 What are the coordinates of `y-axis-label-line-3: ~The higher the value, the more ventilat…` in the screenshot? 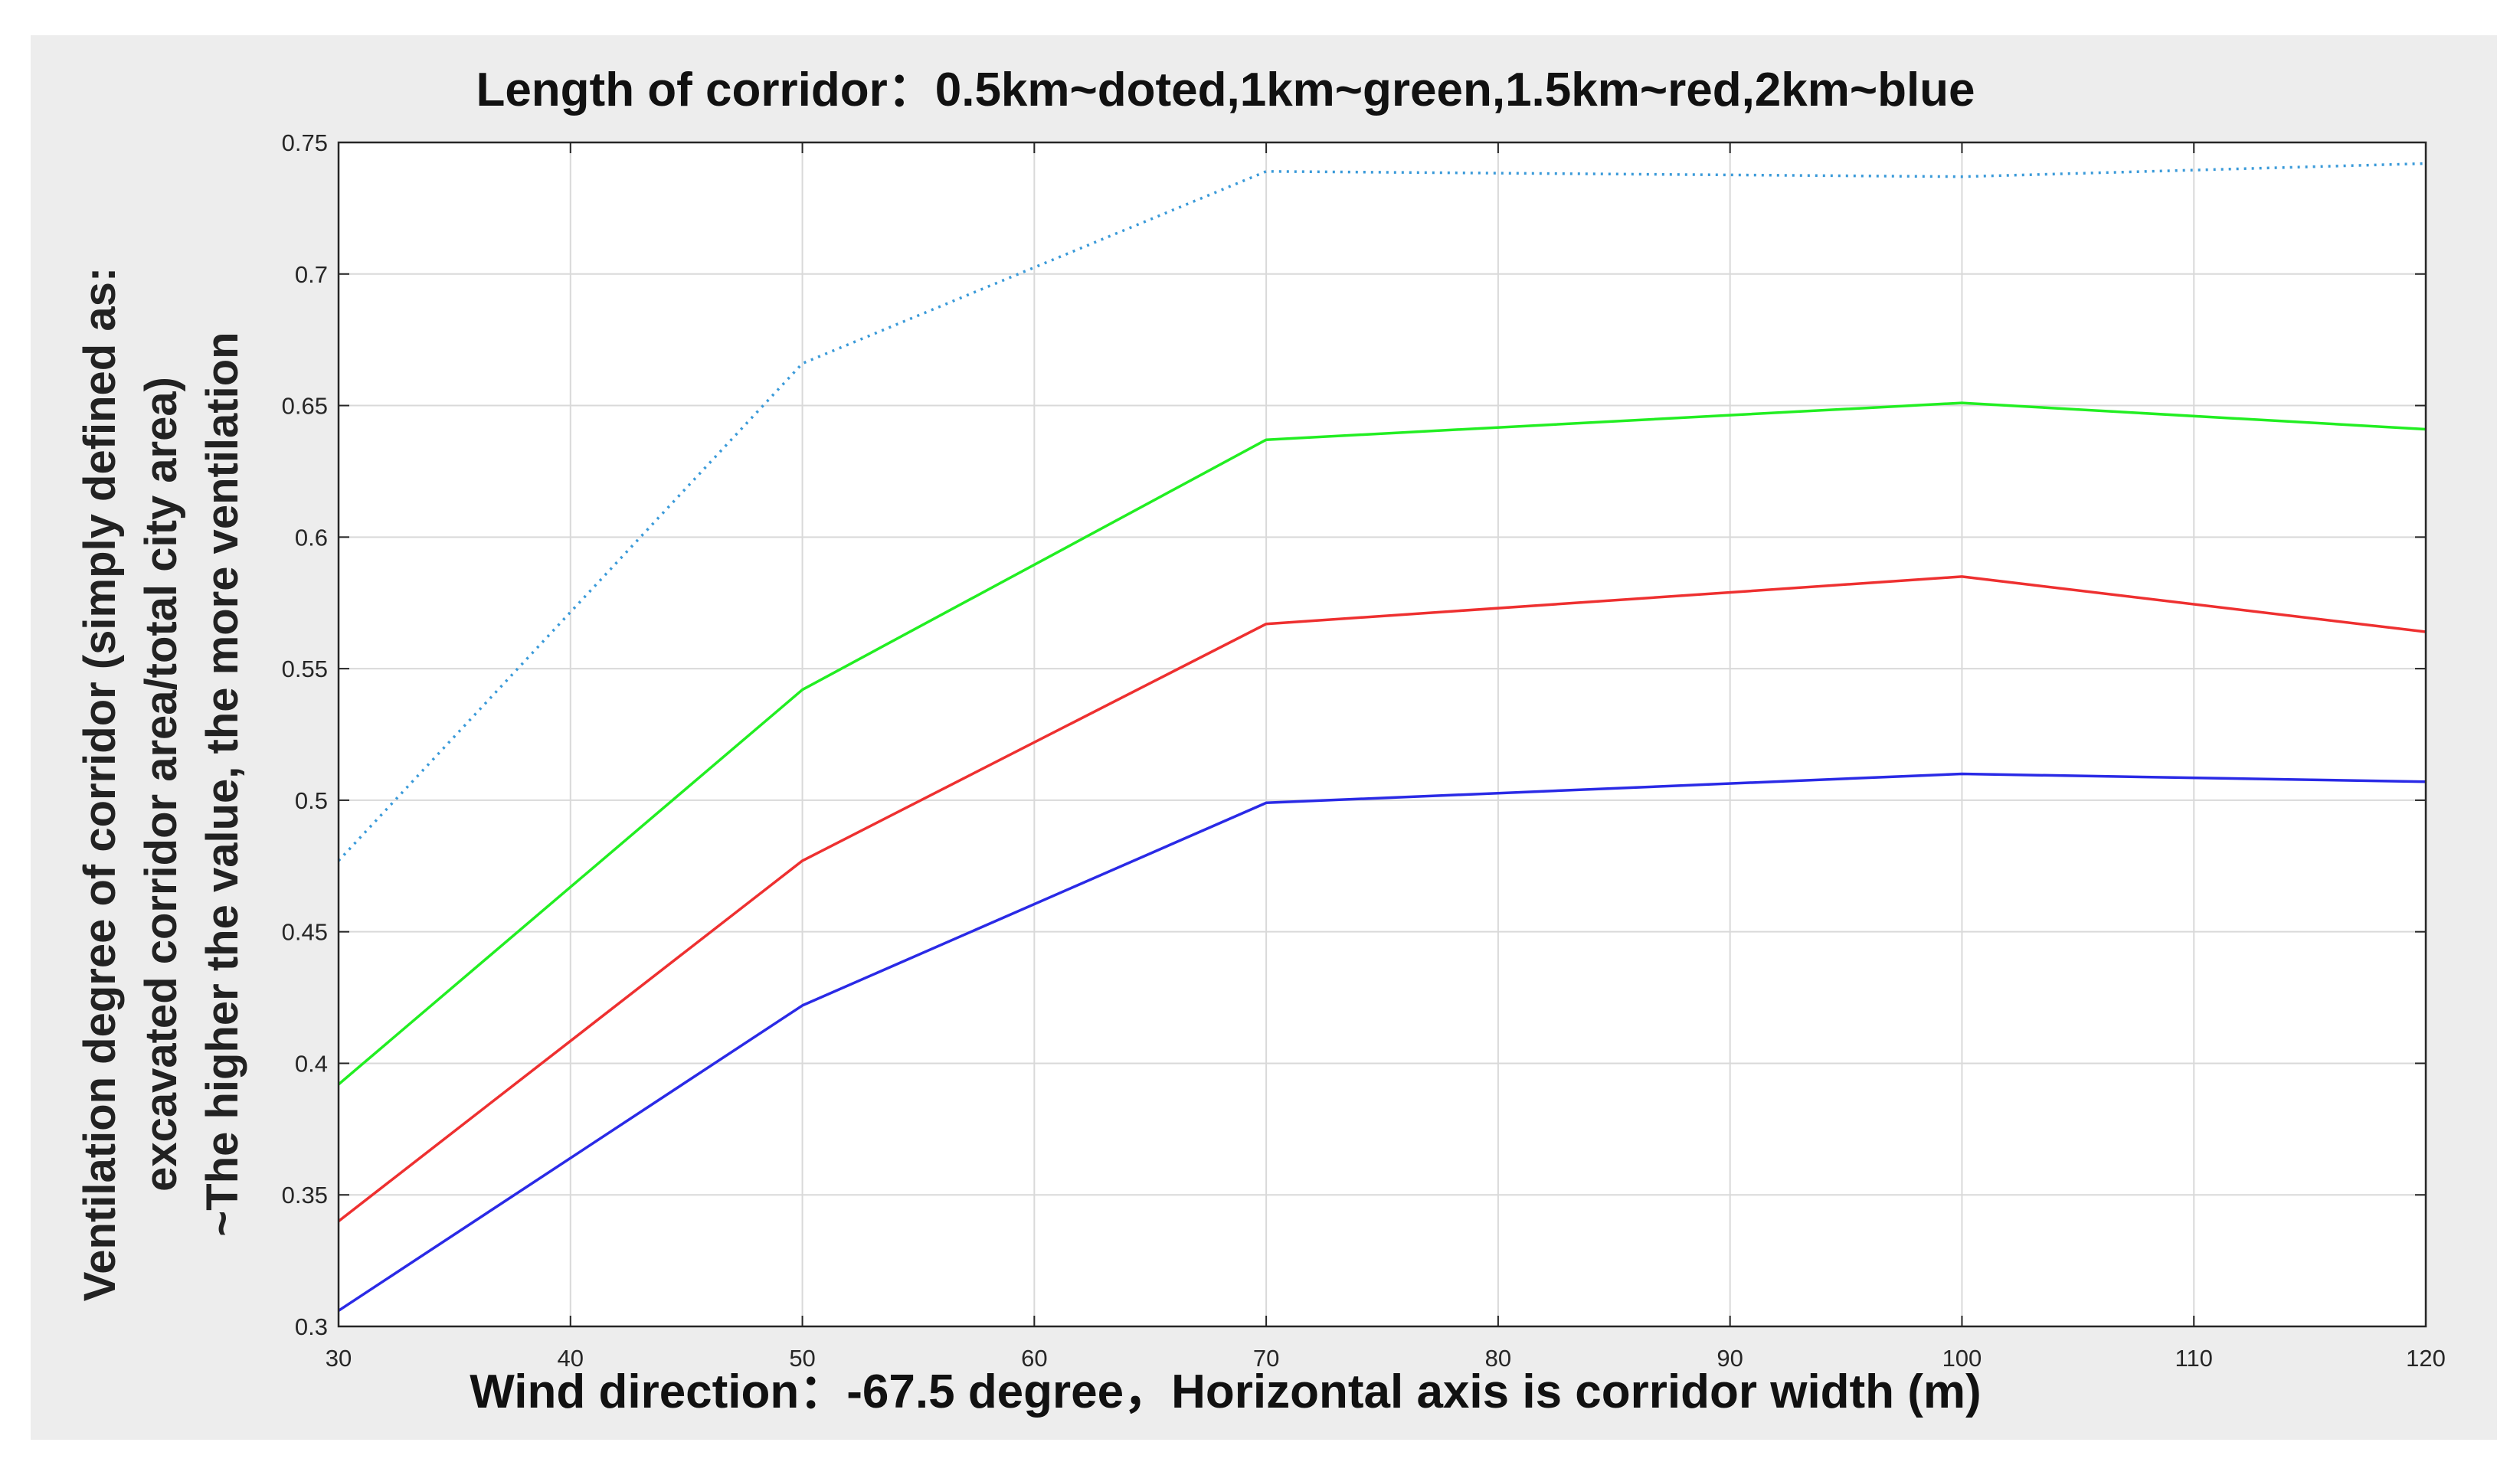 It's located at (223, 784).